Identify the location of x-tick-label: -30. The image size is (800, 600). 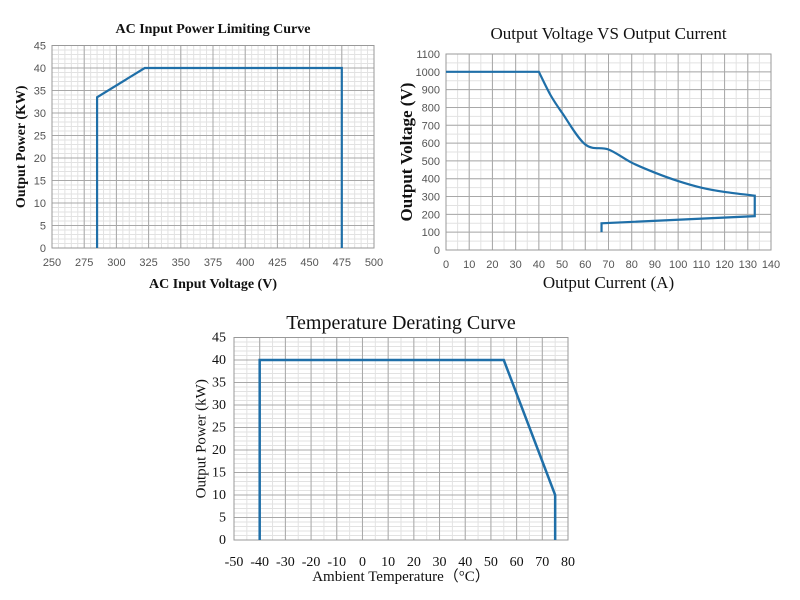
(285, 562).